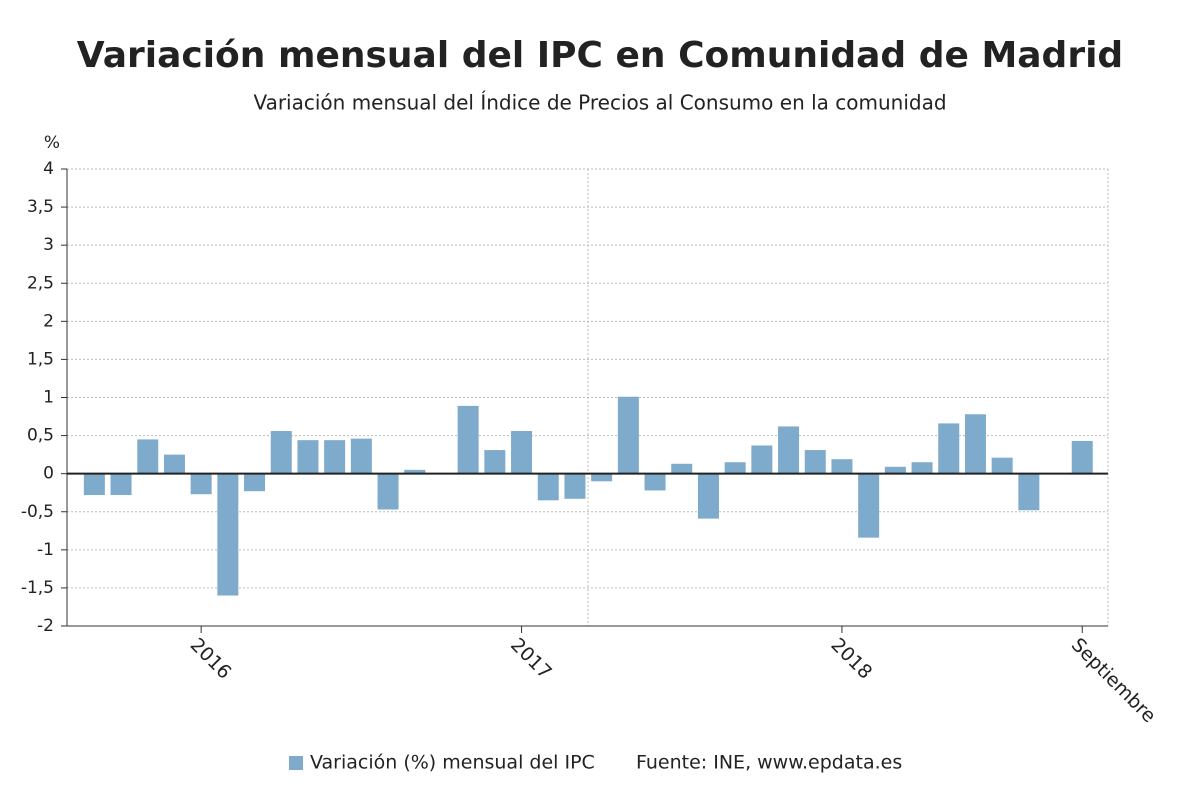 This screenshot has width=1200, height=812. I want to click on y-tick-label: 3, so click(48, 245).